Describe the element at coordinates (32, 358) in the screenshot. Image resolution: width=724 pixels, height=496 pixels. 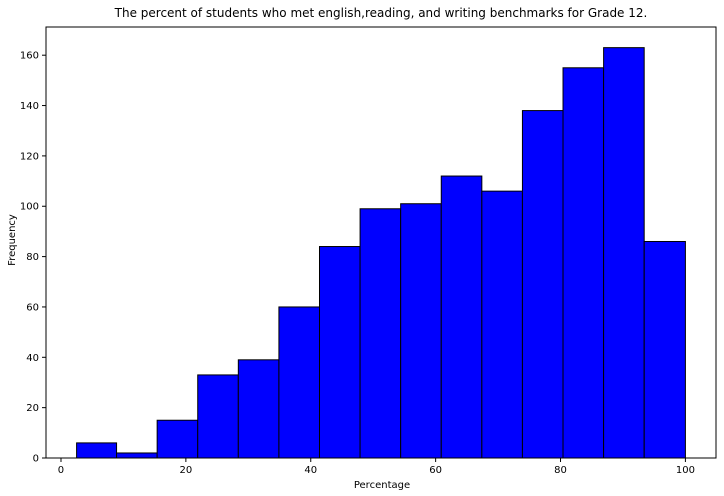
I see `y-tick-label: 40` at that location.